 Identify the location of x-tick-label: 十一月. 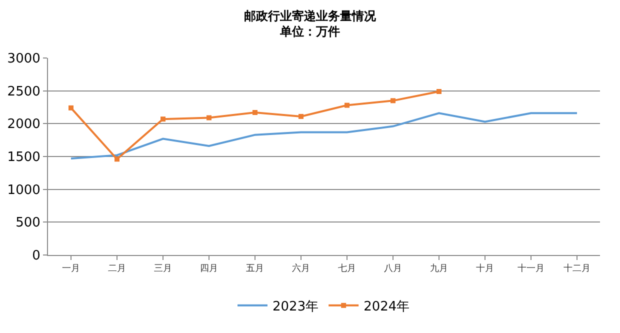
(531, 268).